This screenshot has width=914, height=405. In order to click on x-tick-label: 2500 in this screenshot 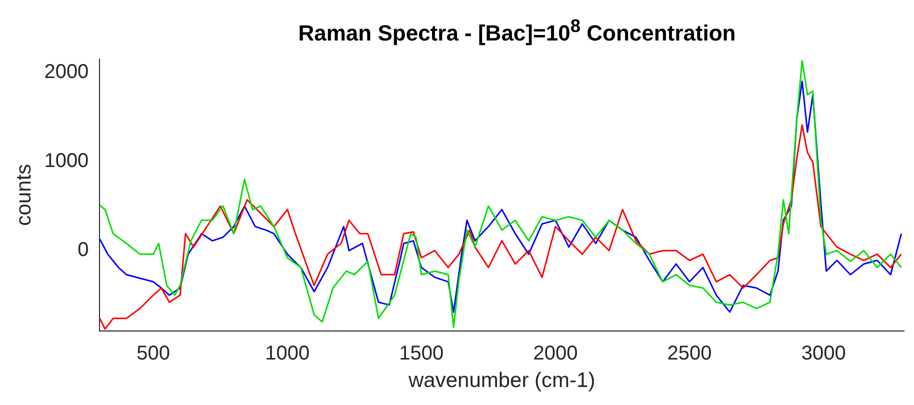, I will do `click(689, 353)`.